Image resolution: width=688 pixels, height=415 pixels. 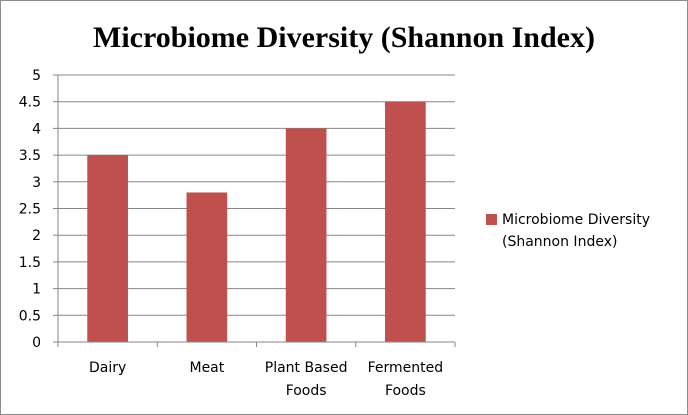 What do you see at coordinates (266, 379) in the screenshot?
I see `x-tick-labels: Dairy Meat Plant Based Foods Fermented Foods` at bounding box center [266, 379].